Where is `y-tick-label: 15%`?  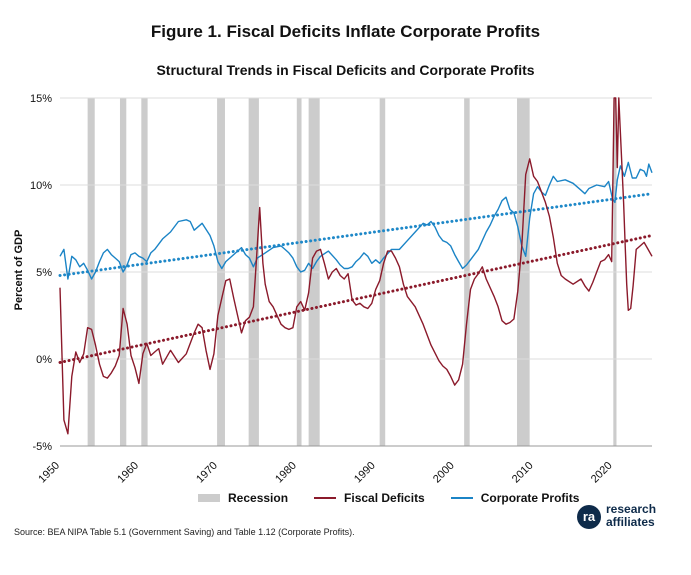 y-tick-label: 15% is located at coordinates (41, 99).